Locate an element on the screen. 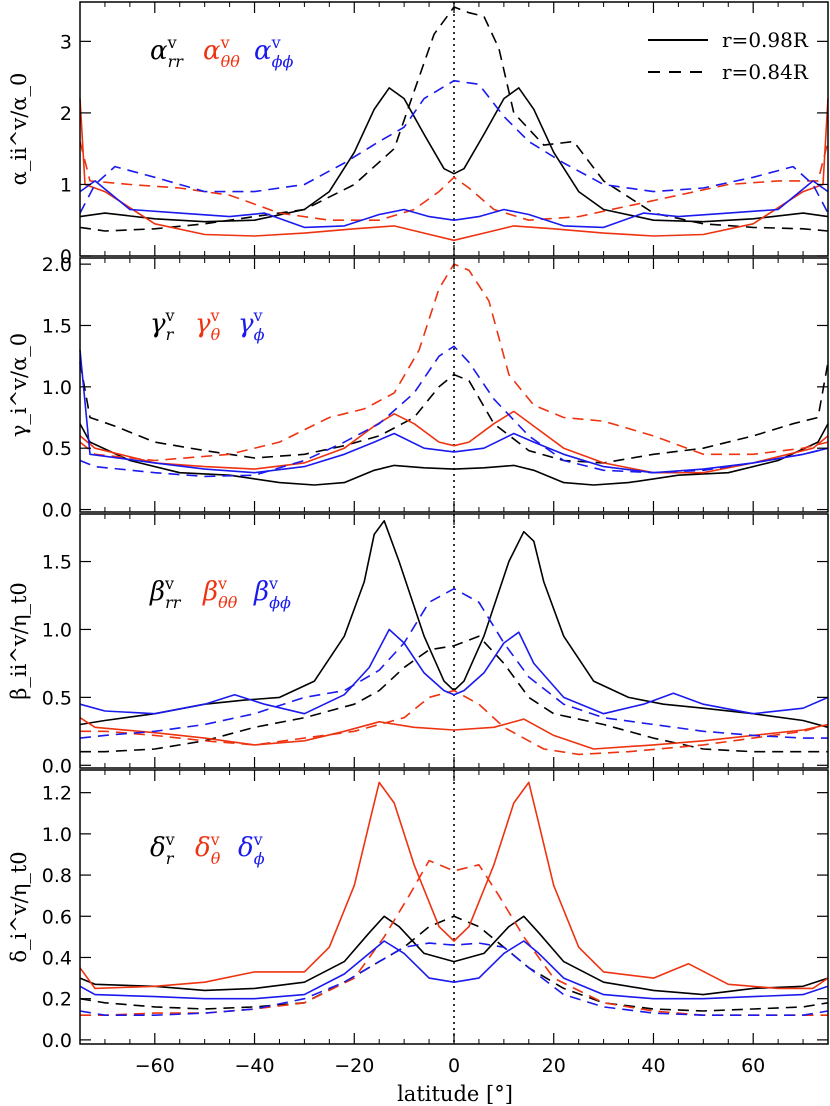 This screenshot has width=830, height=1106. series-label: δv θ is located at coordinates (208, 849).